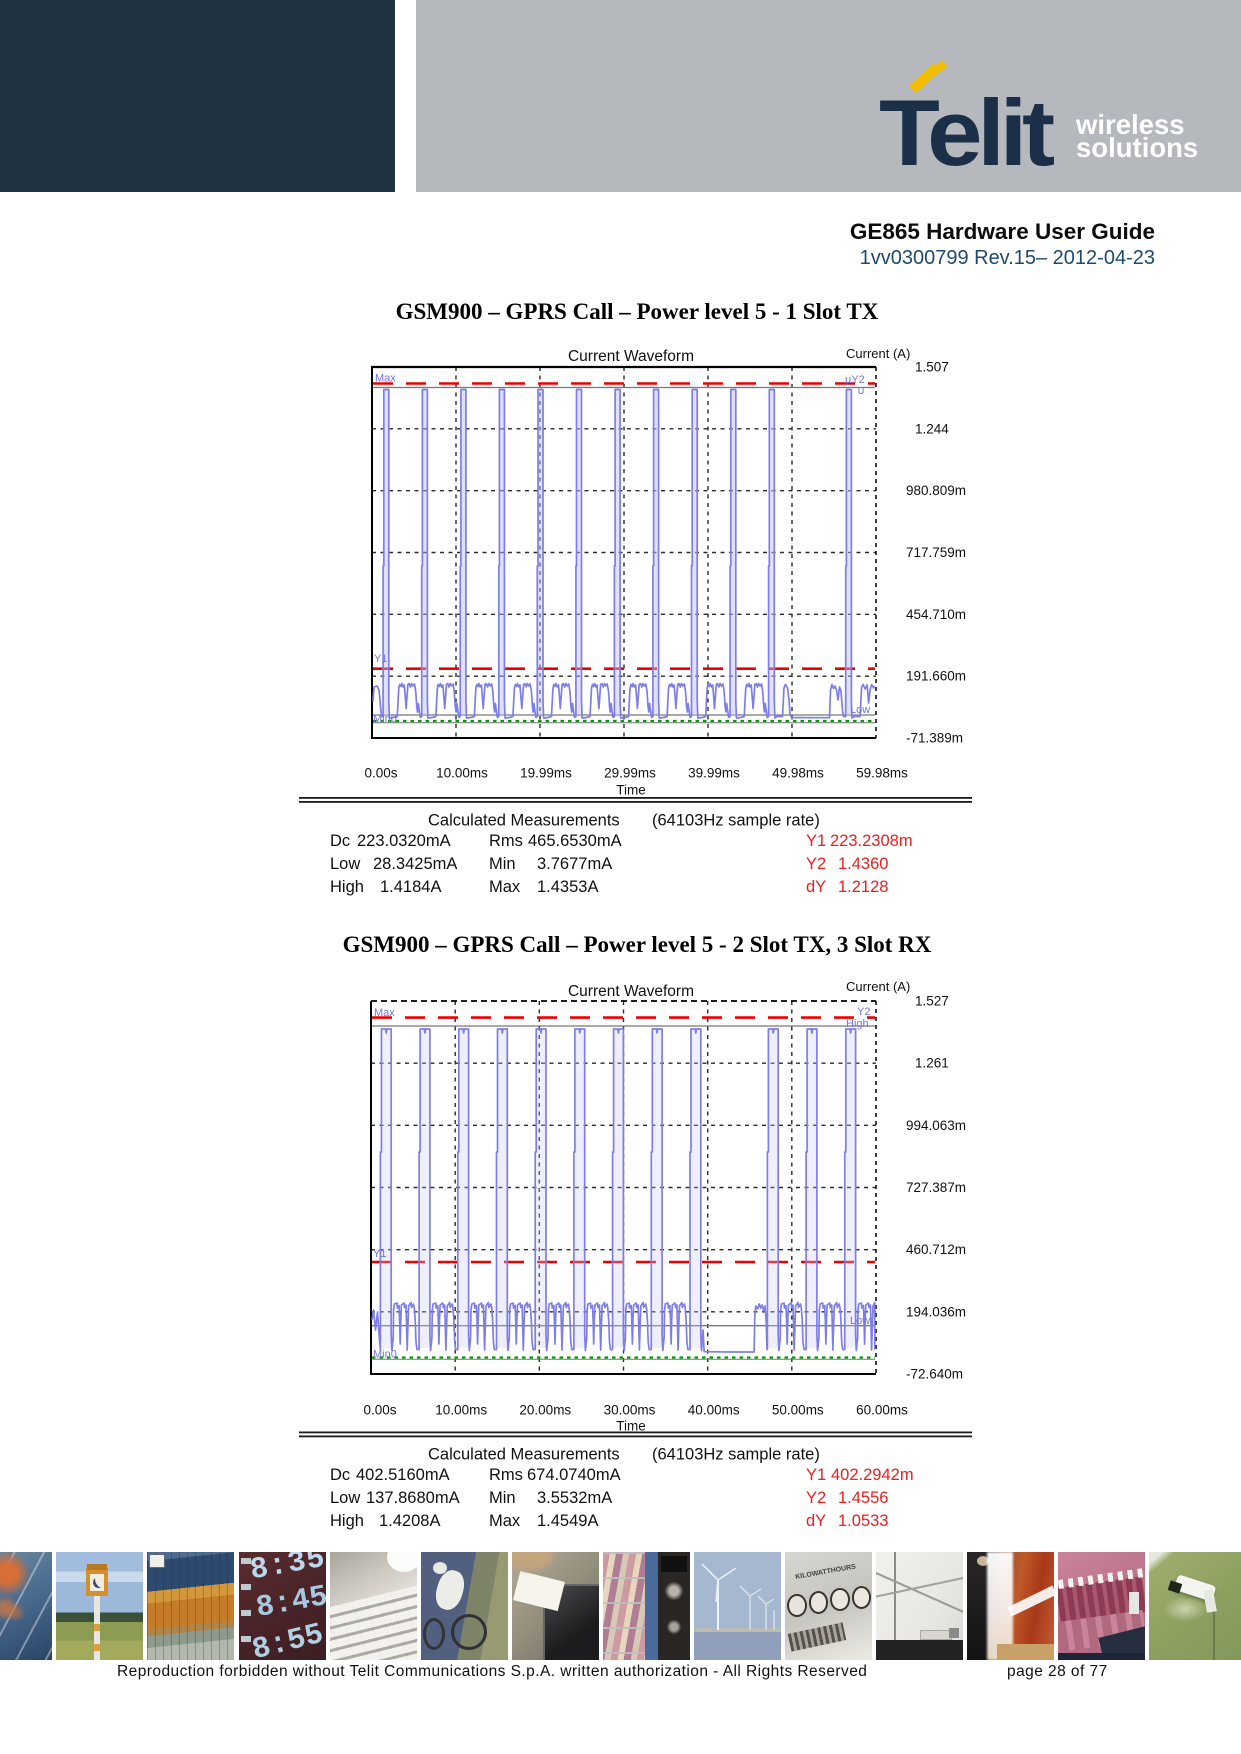 The height and width of the screenshot is (1754, 1241). What do you see at coordinates (936, 490) in the screenshot?
I see `svg-text: 980.809m` at bounding box center [936, 490].